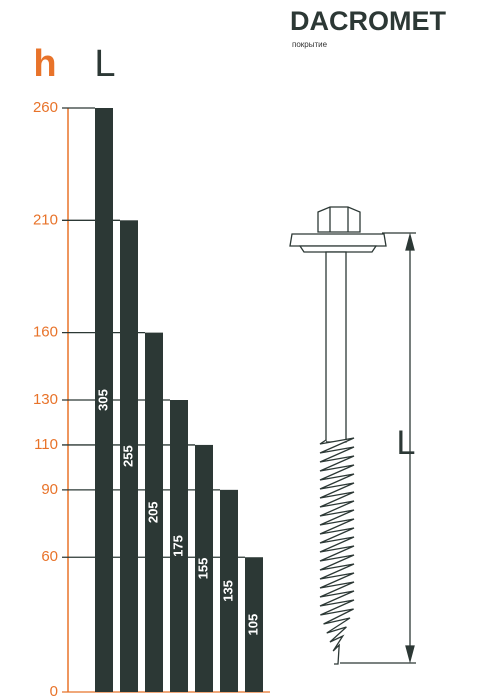 The image size is (490, 699). I want to click on bar-label: 135, so click(227, 591).